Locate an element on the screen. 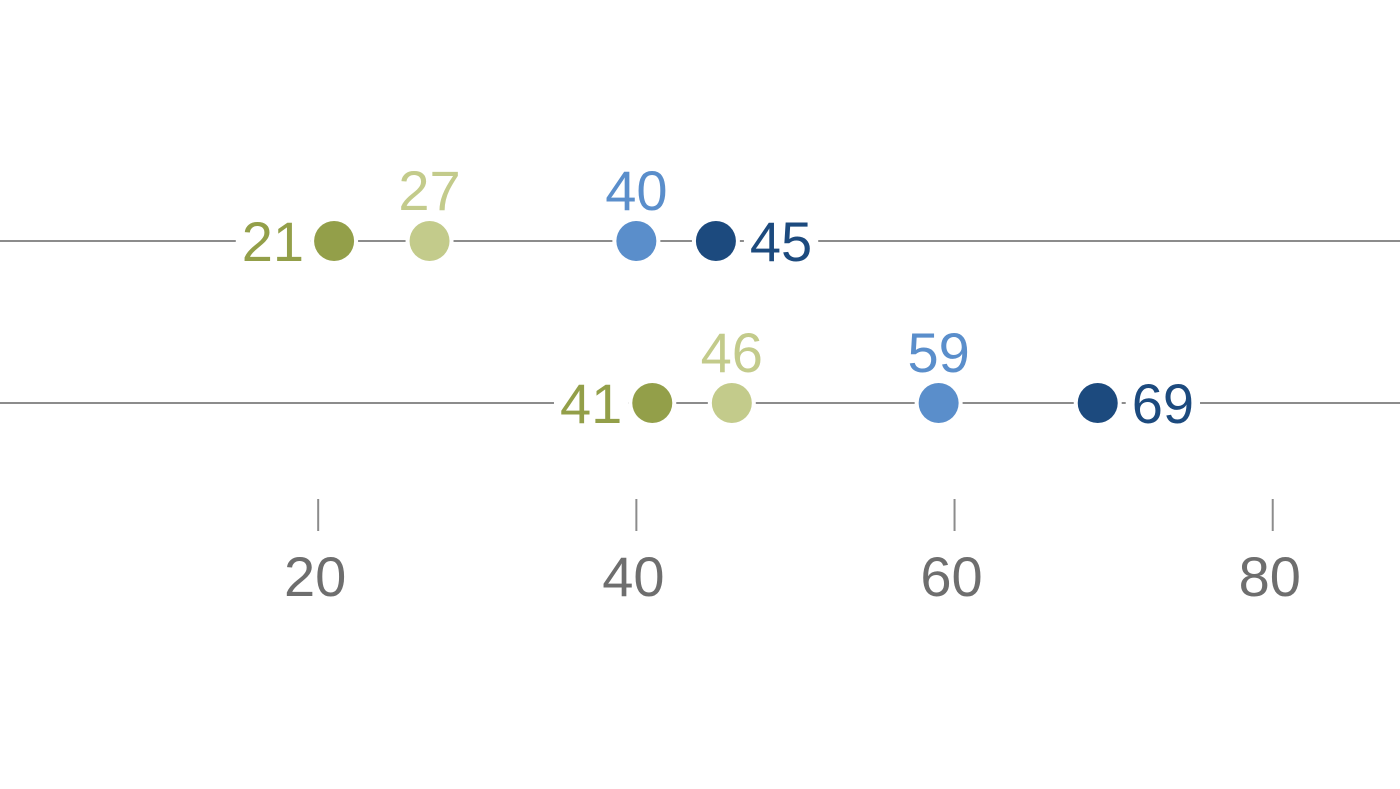 The image size is (1400, 789). data-label-s4-r2: 69 is located at coordinates (1163, 403).